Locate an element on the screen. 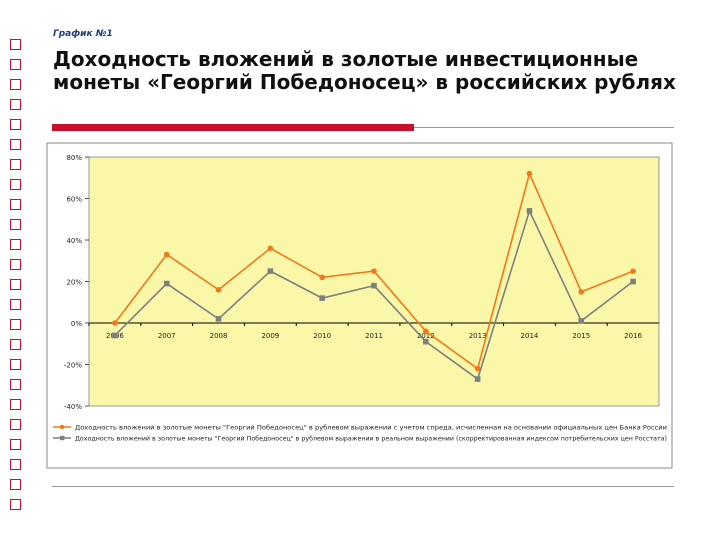 This screenshot has height=540, width=720. title-underline-accent is located at coordinates (233, 127).